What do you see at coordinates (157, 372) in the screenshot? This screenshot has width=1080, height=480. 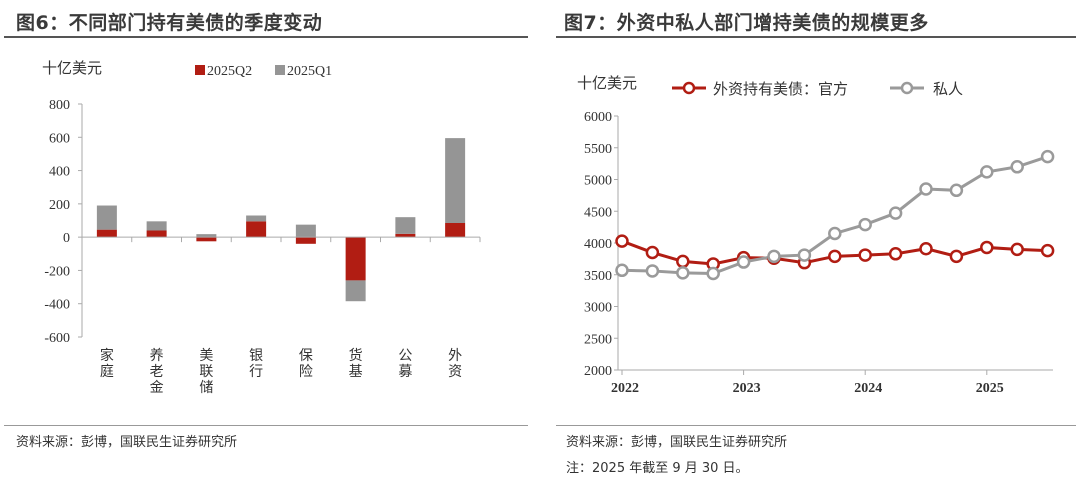 I see `x-tick-label-养老金: 老` at bounding box center [157, 372].